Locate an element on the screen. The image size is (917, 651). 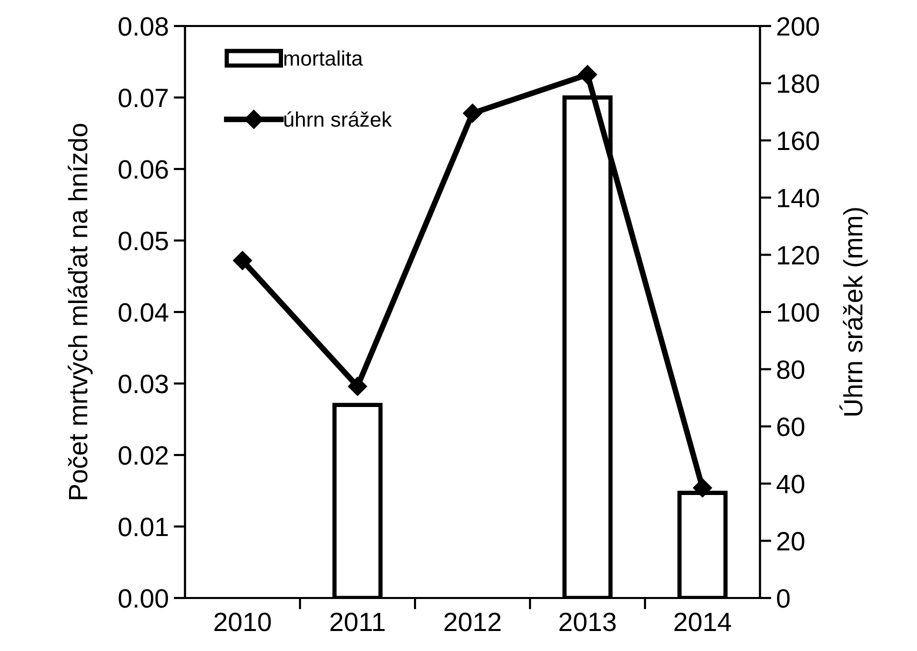
y-tick-label: 0.00 is located at coordinates (143, 598).